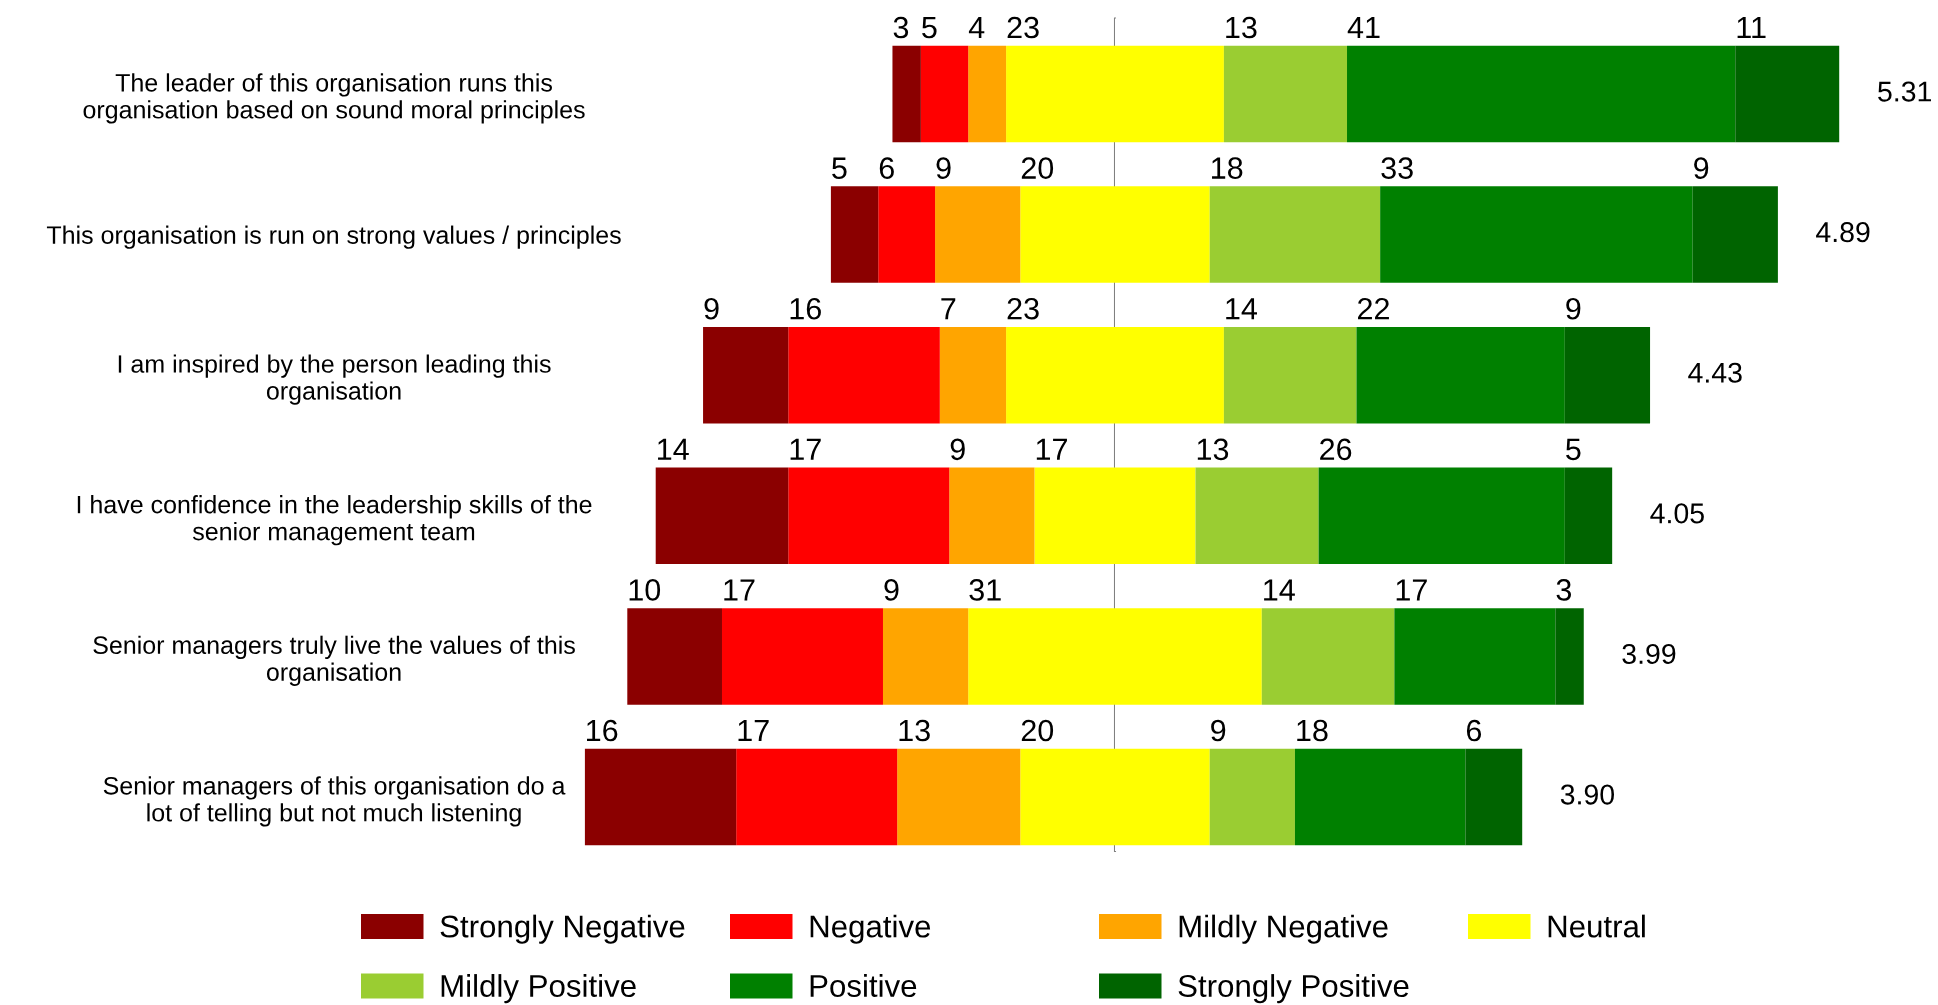  I want to click on legend-label: Mildly Positive, so click(538, 989).